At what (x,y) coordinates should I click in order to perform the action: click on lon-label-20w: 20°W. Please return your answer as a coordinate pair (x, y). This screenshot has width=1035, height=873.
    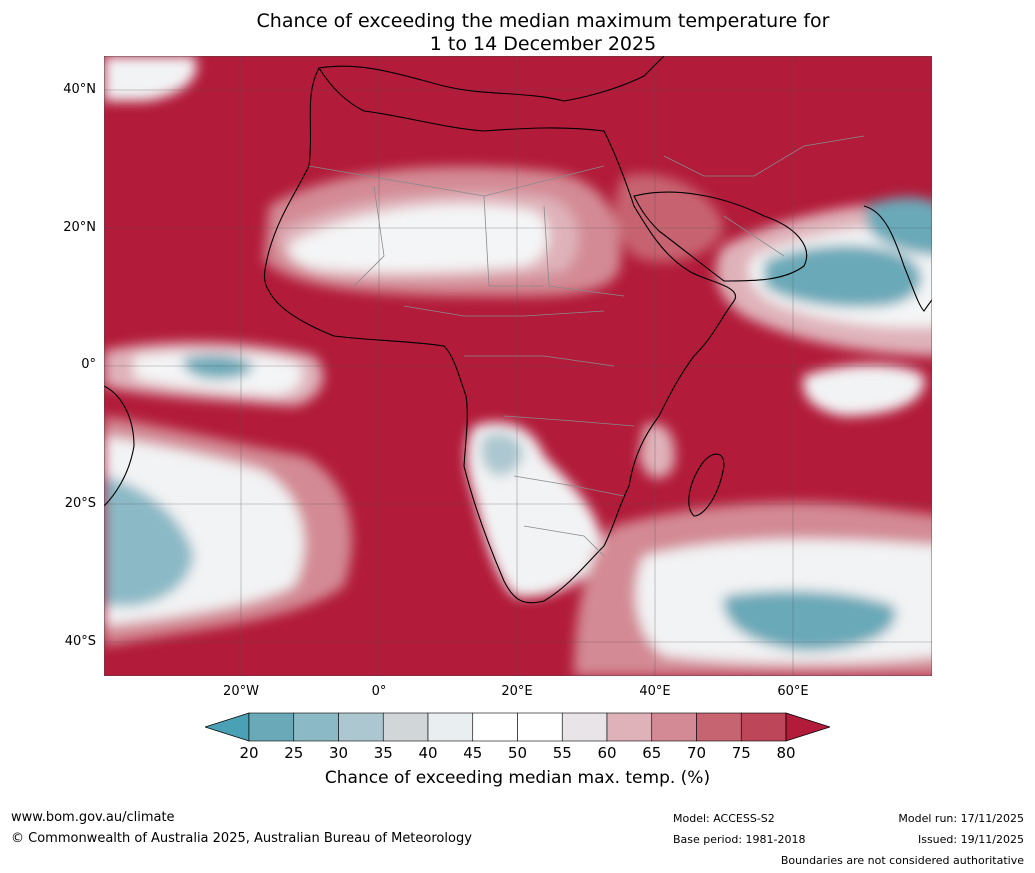
    Looking at the image, I should click on (241, 691).